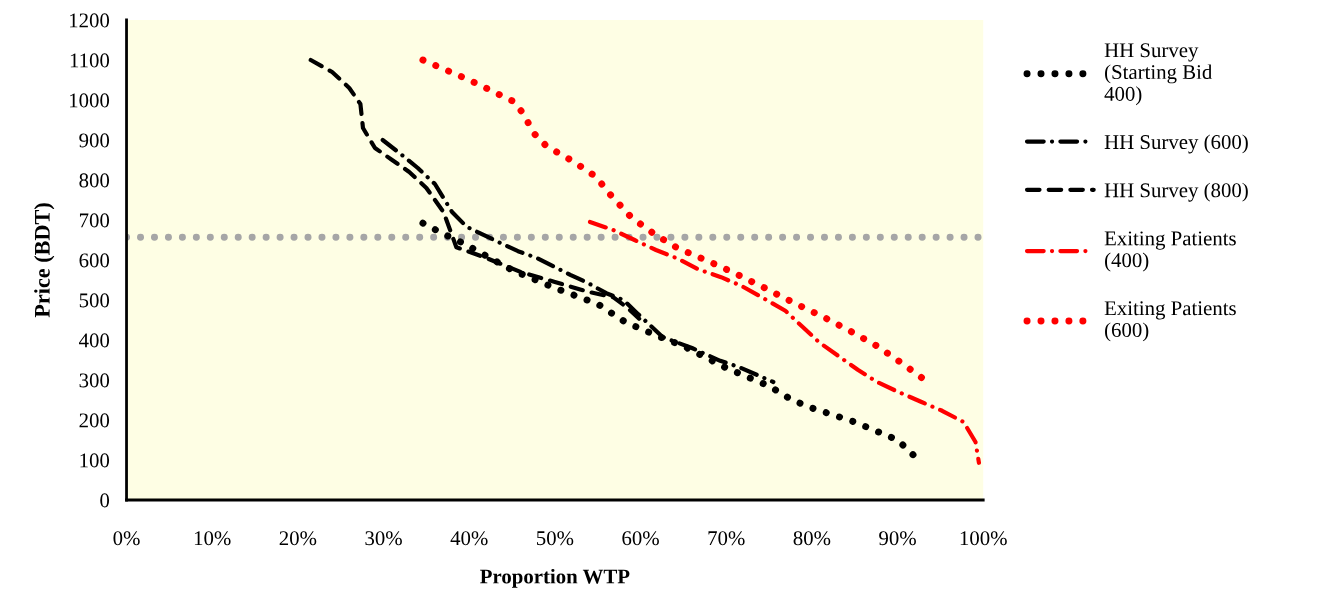  What do you see at coordinates (90, 60) in the screenshot?
I see `y-tick-label: 1100` at bounding box center [90, 60].